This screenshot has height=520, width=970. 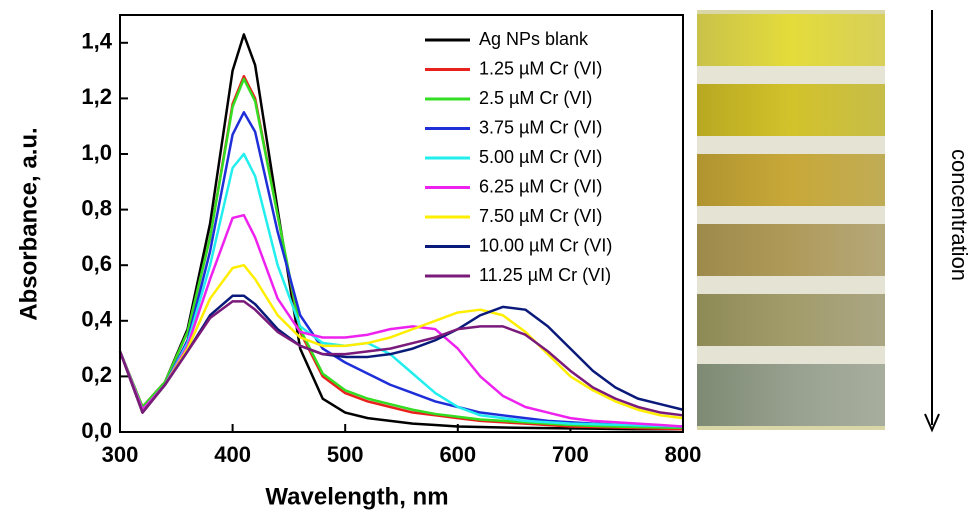 What do you see at coordinates (932, 423) in the screenshot?
I see `arrow-head` at bounding box center [932, 423].